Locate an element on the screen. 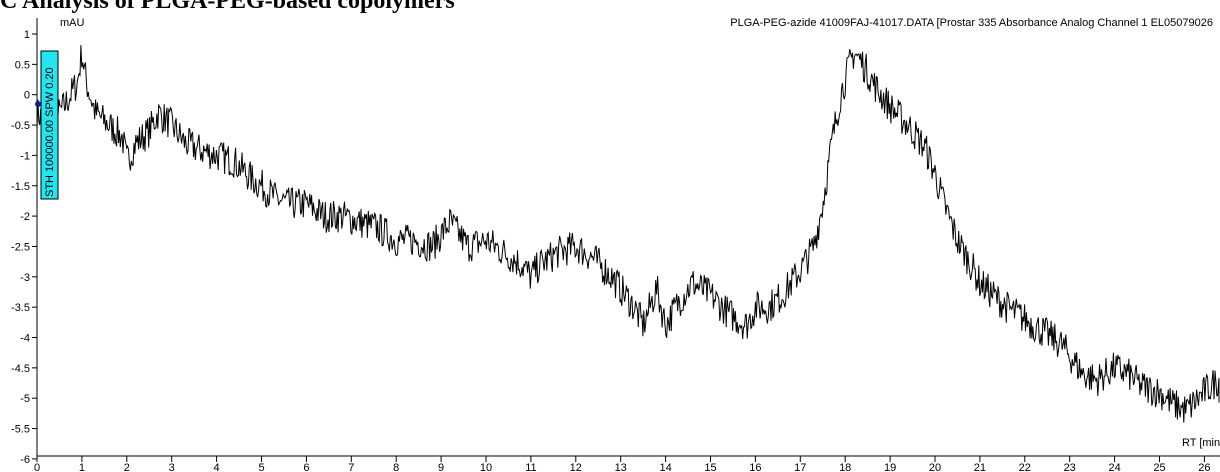  x-tick-label: 25 is located at coordinates (1159, 467).